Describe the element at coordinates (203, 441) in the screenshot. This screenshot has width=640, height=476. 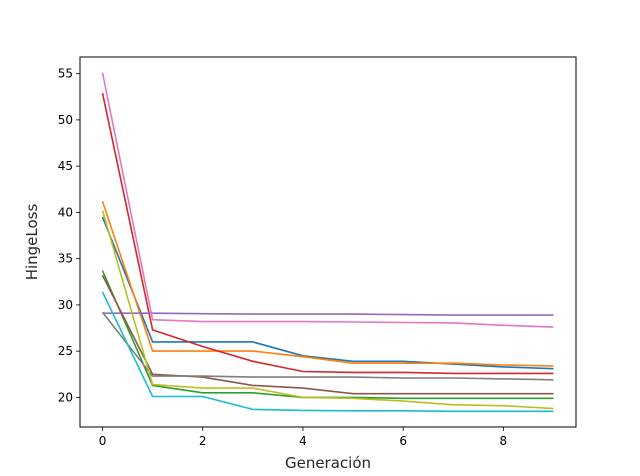
I see `x-tick-label: 2` at that location.